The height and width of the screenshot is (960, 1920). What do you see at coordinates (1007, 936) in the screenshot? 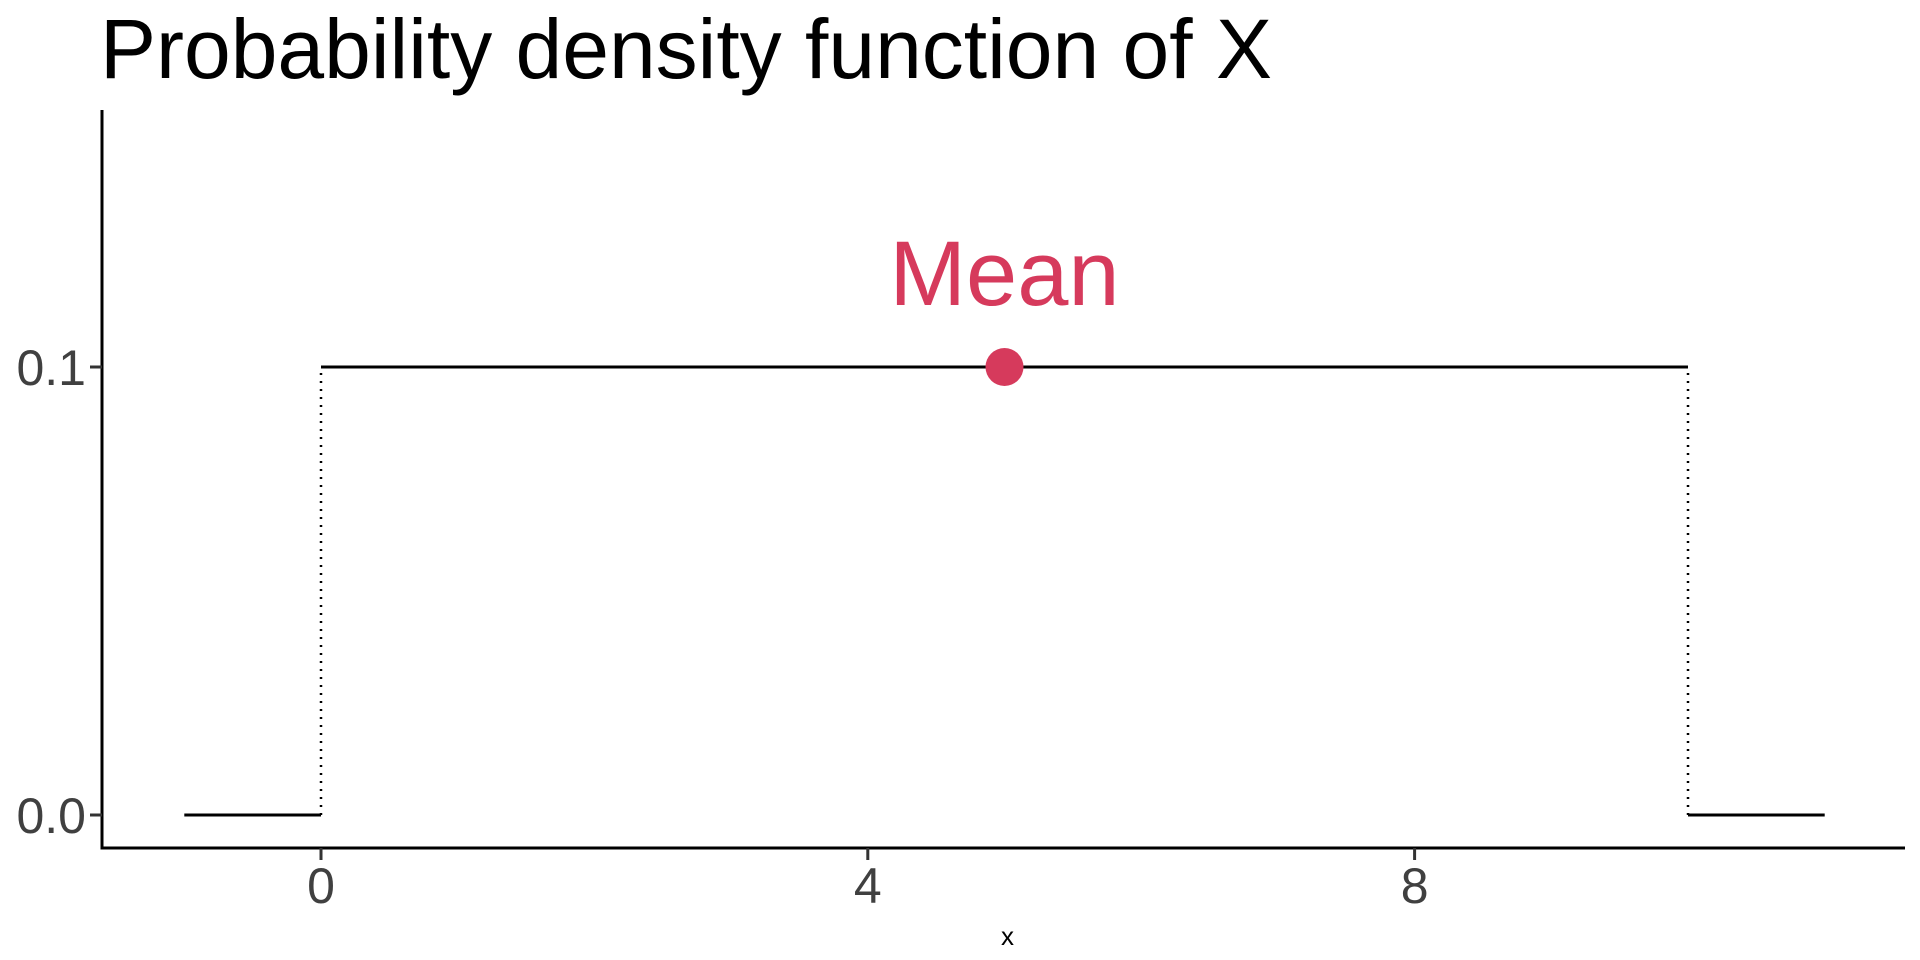
I see `x-axis-label: x` at bounding box center [1007, 936].